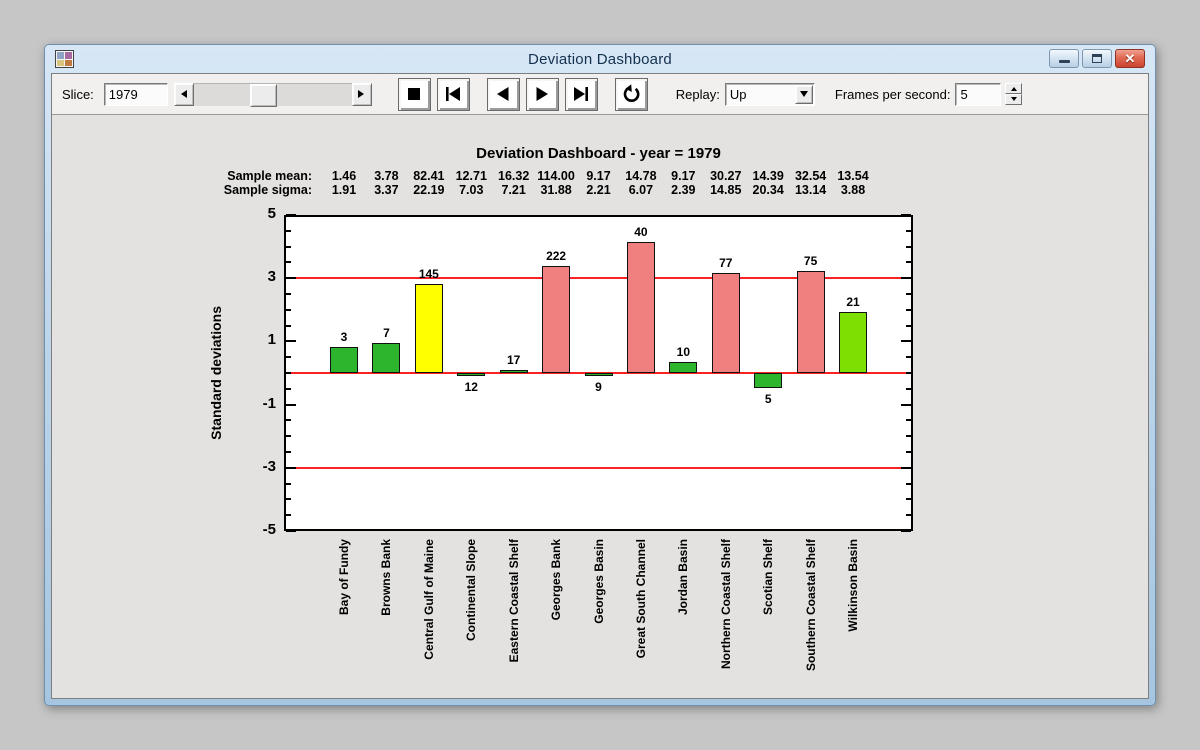 This screenshot has width=1200, height=750. I want to click on slice-scrollbar-thumb, so click(263, 95).